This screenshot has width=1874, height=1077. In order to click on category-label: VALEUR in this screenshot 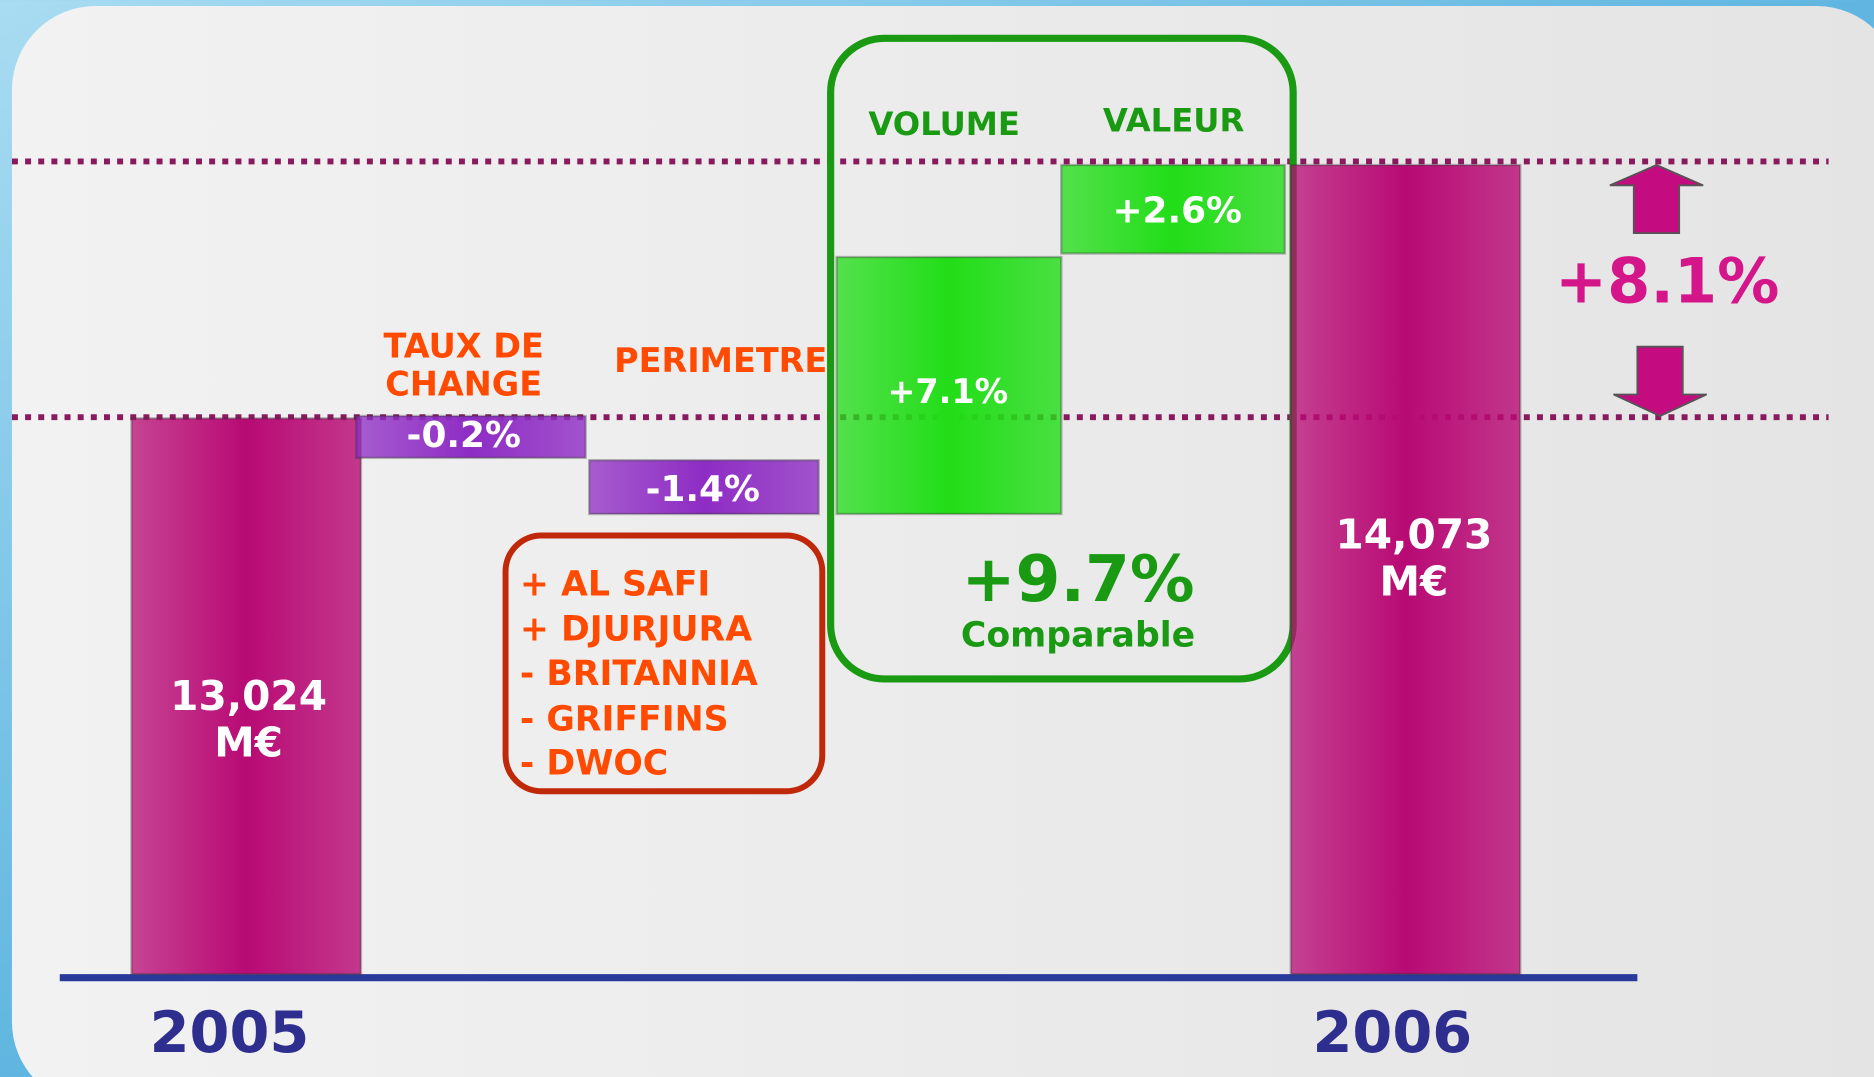, I will do `click(1173, 122)`.